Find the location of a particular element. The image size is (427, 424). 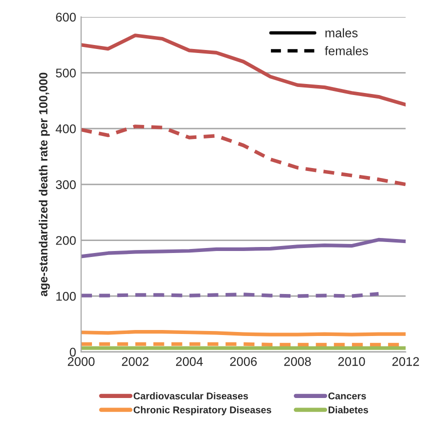

legend-label: Chronic Respiratory Diseases is located at coordinates (203, 411).